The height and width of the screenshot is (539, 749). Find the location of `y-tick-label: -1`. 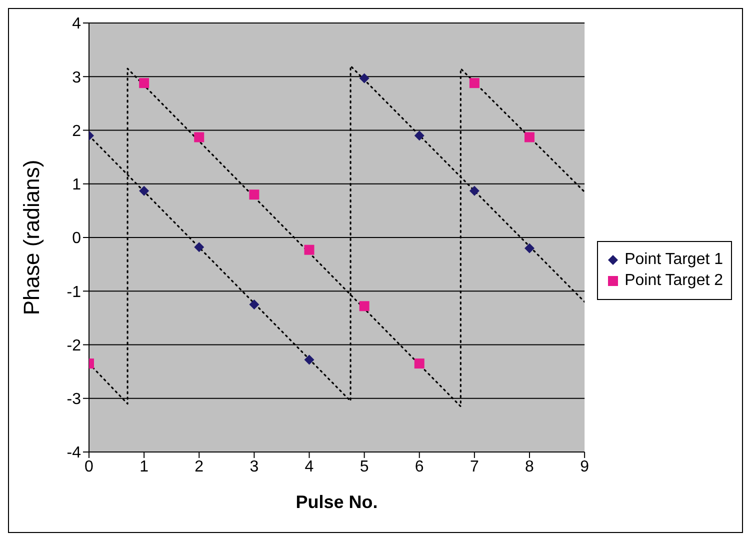

y-tick-label: -1 is located at coordinates (74, 292).